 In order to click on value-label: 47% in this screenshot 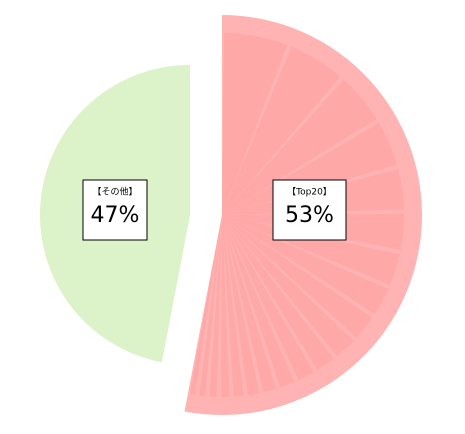, I will do `click(115, 215)`.